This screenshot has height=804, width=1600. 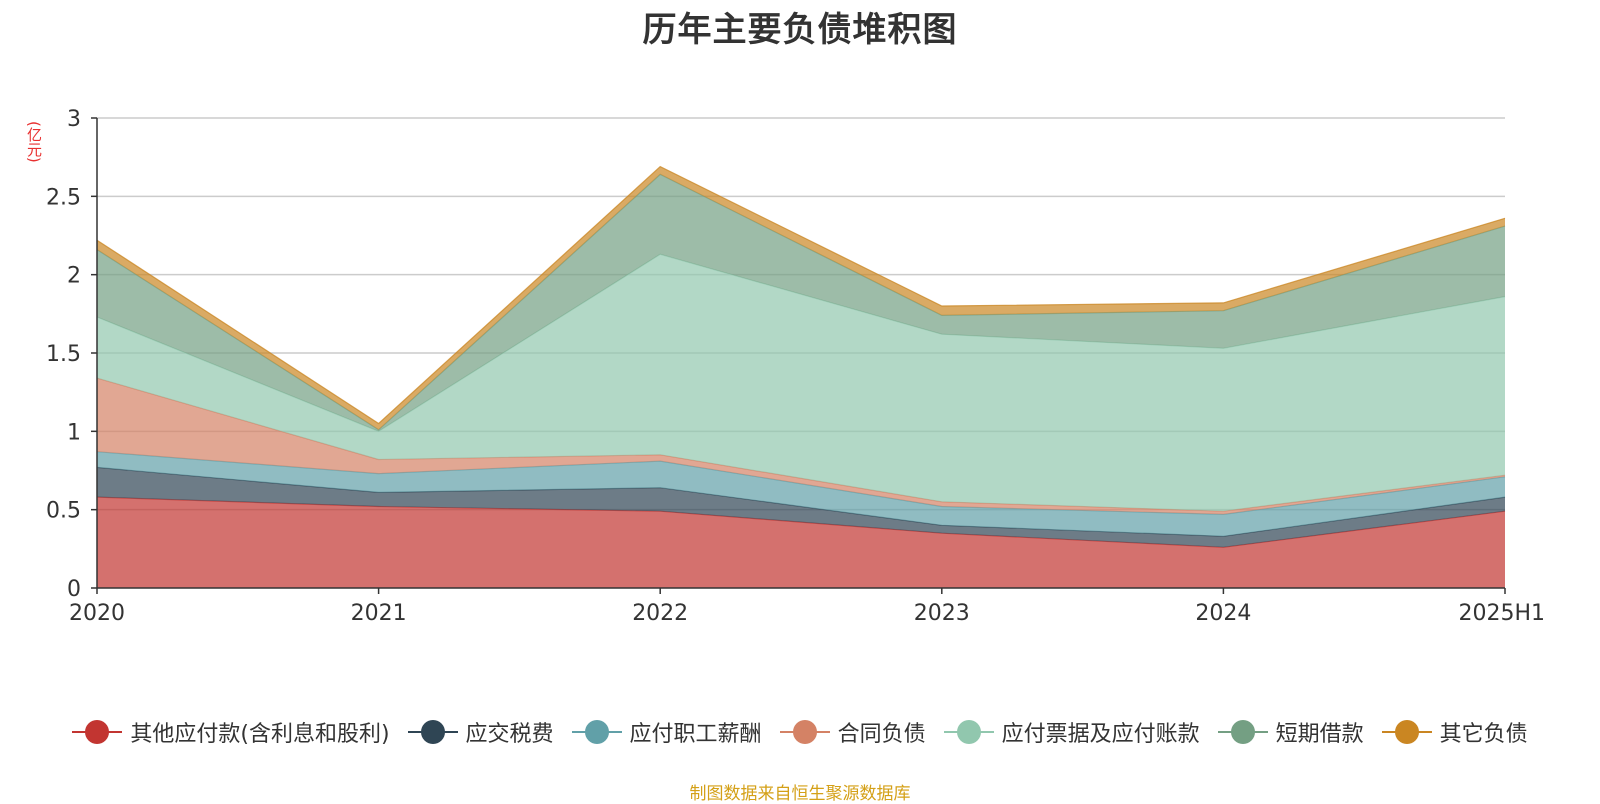 What do you see at coordinates (63, 511) in the screenshot?
I see `y-tick-label: 0.5` at bounding box center [63, 511].